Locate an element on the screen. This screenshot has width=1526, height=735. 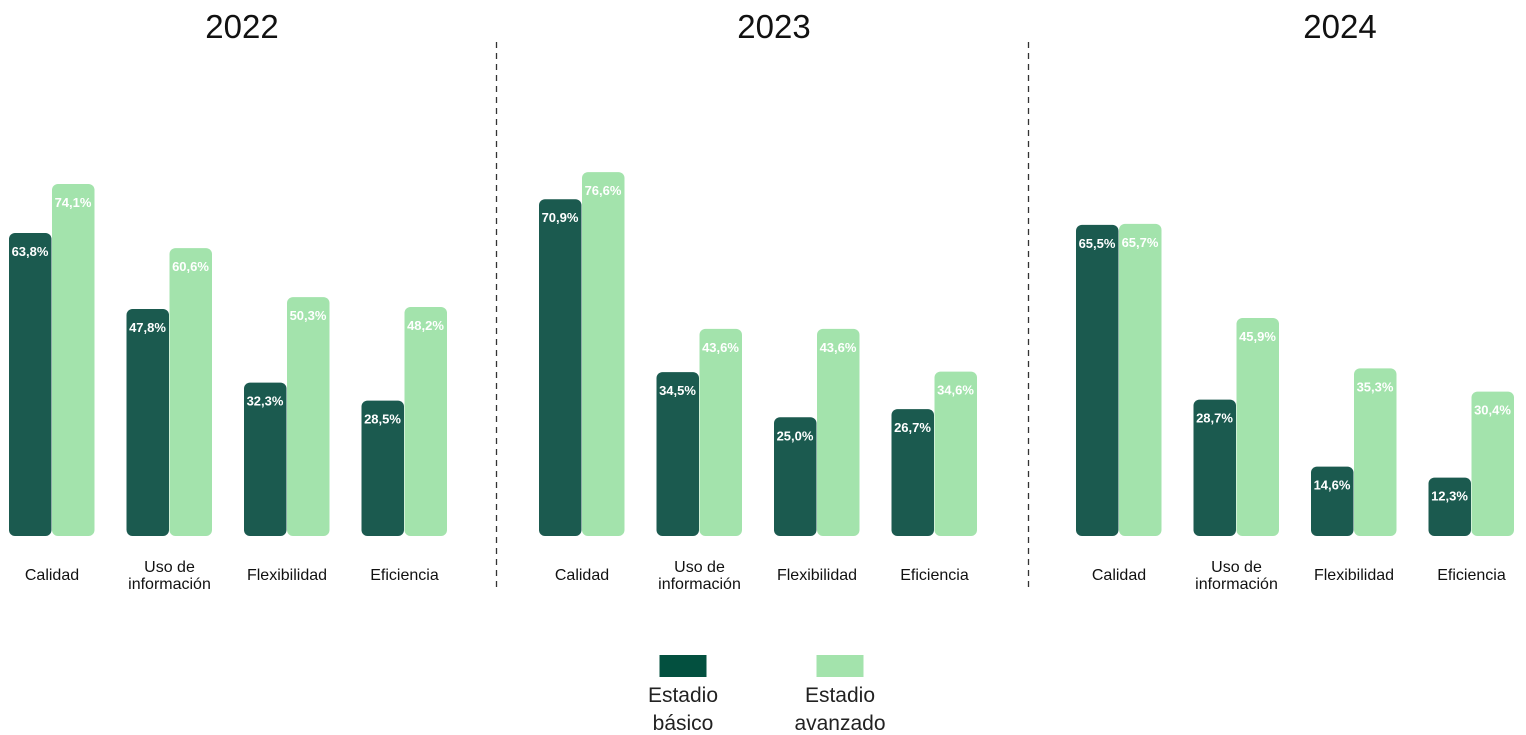
category-label-uso-de-informacion-2024: Uso de información is located at coordinates (1236, 576).